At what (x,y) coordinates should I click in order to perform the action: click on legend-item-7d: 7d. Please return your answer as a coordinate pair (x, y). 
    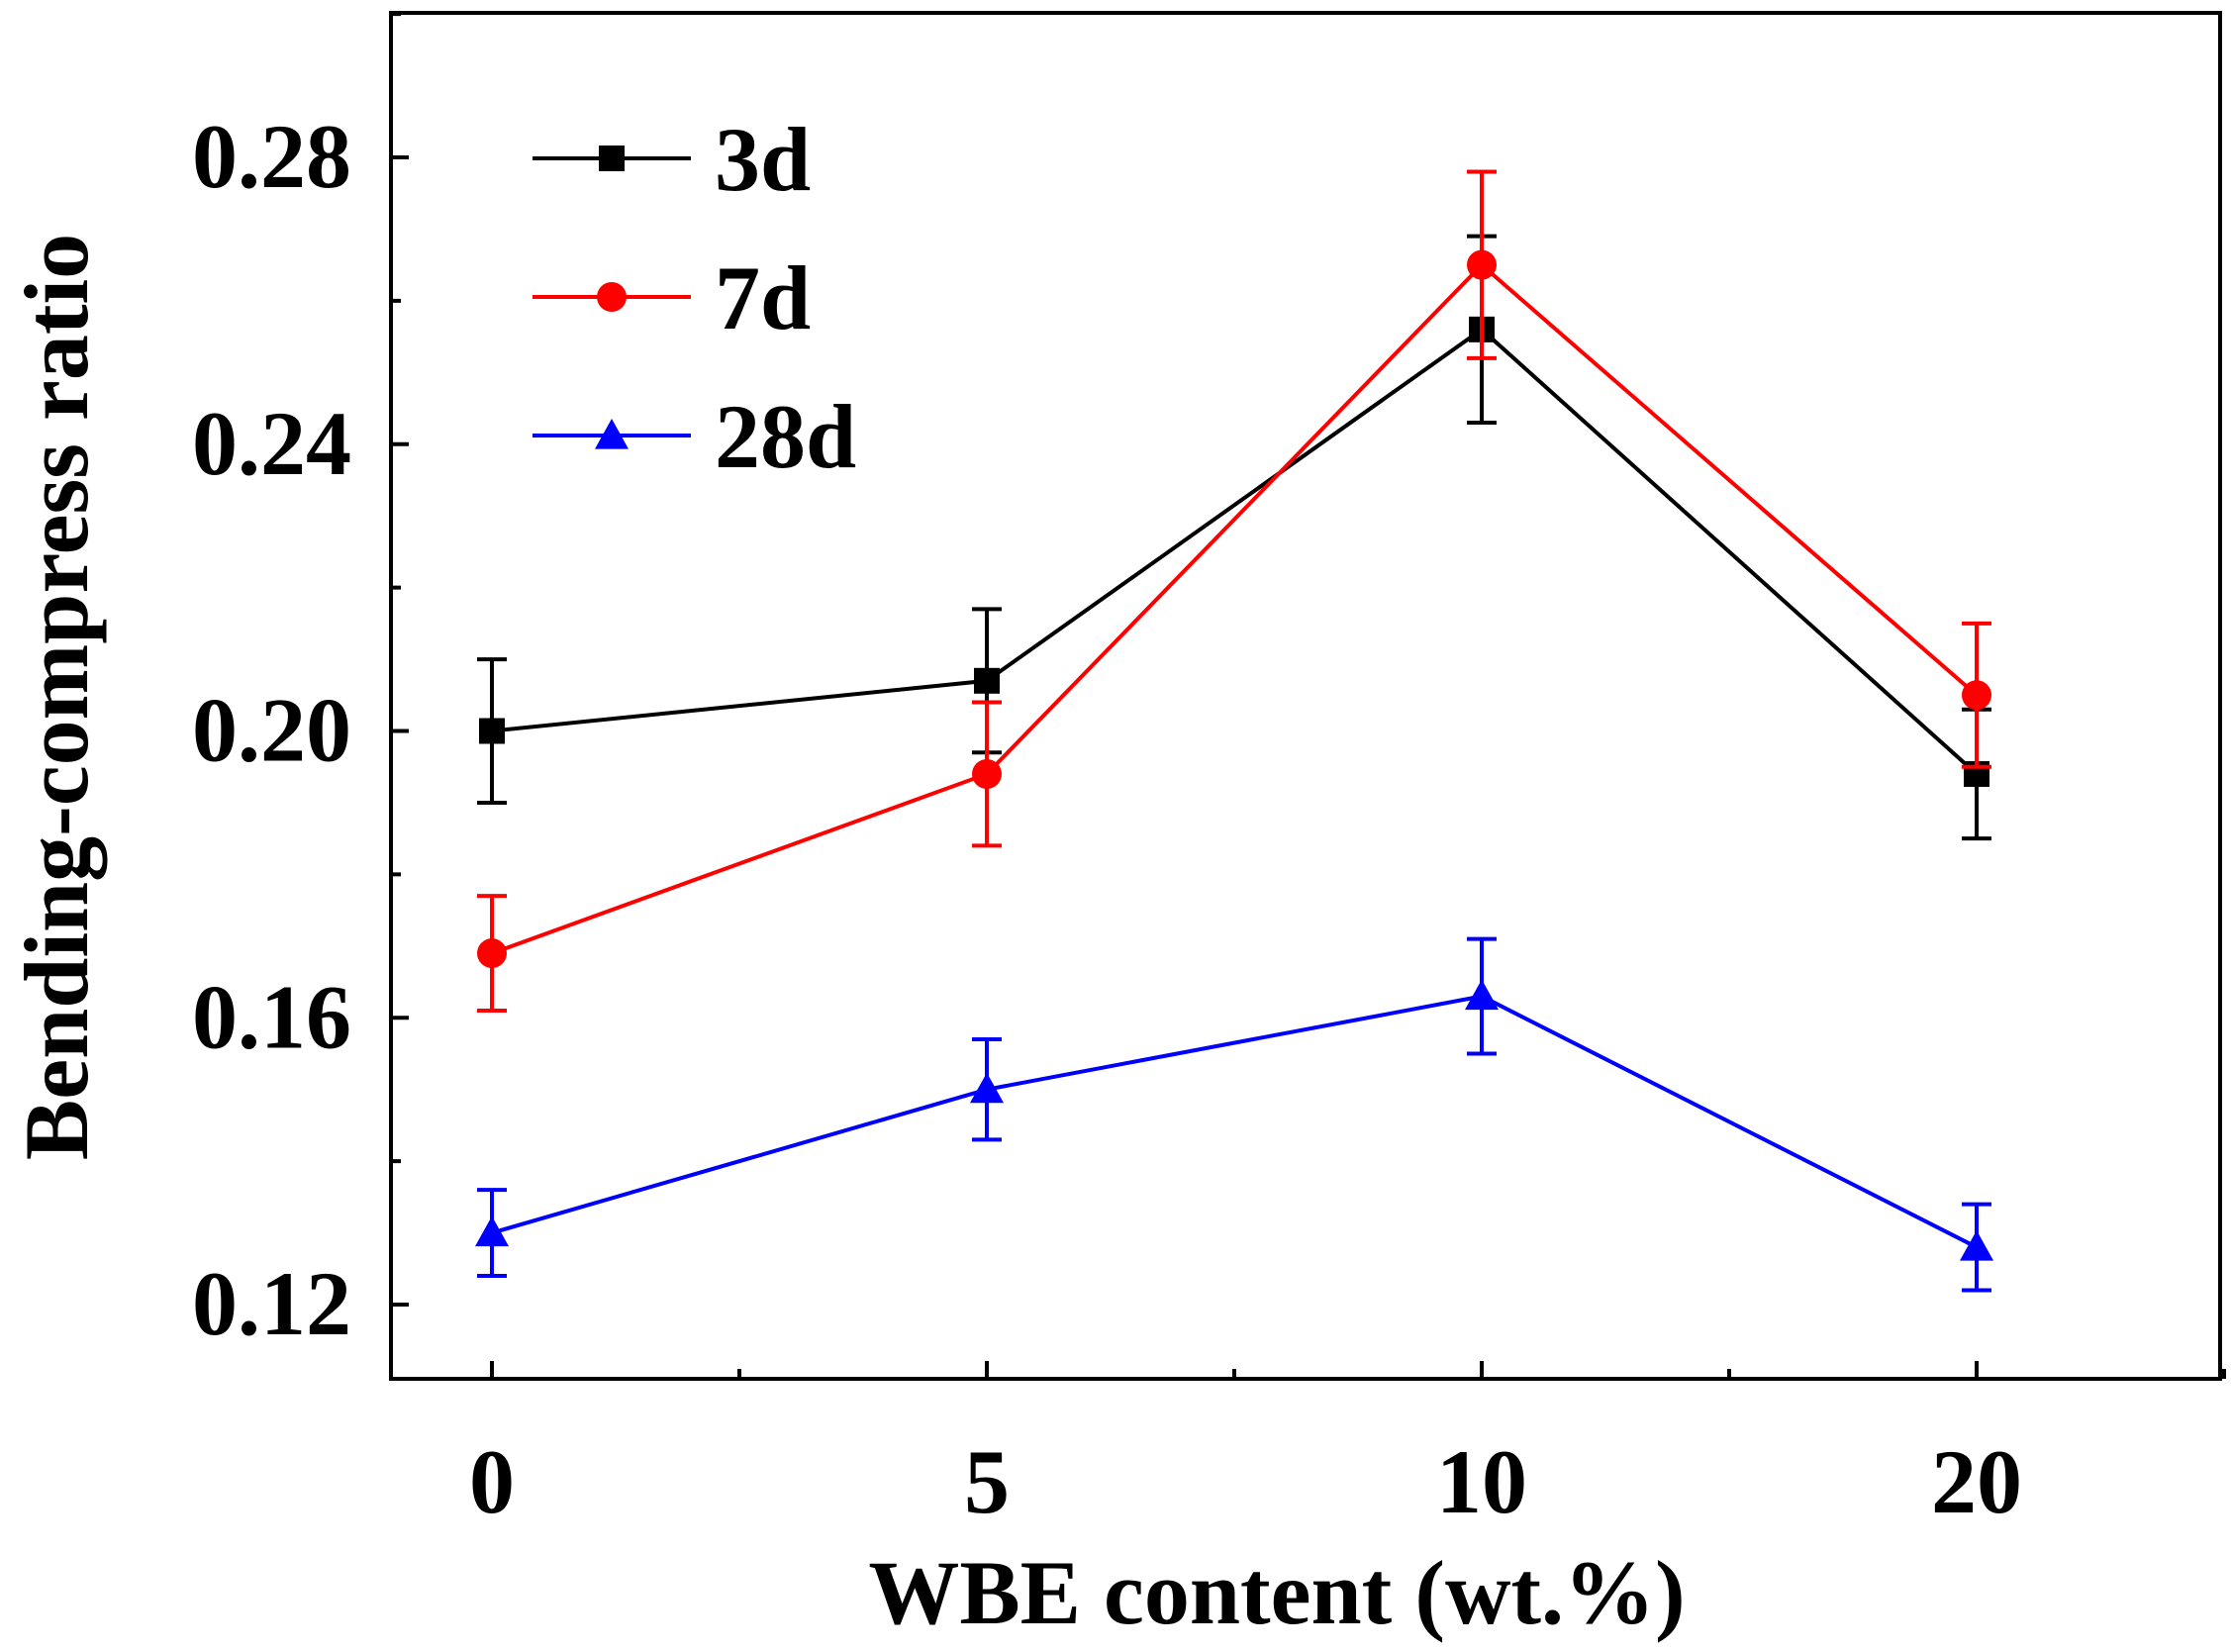
    Looking at the image, I should click on (672, 297).